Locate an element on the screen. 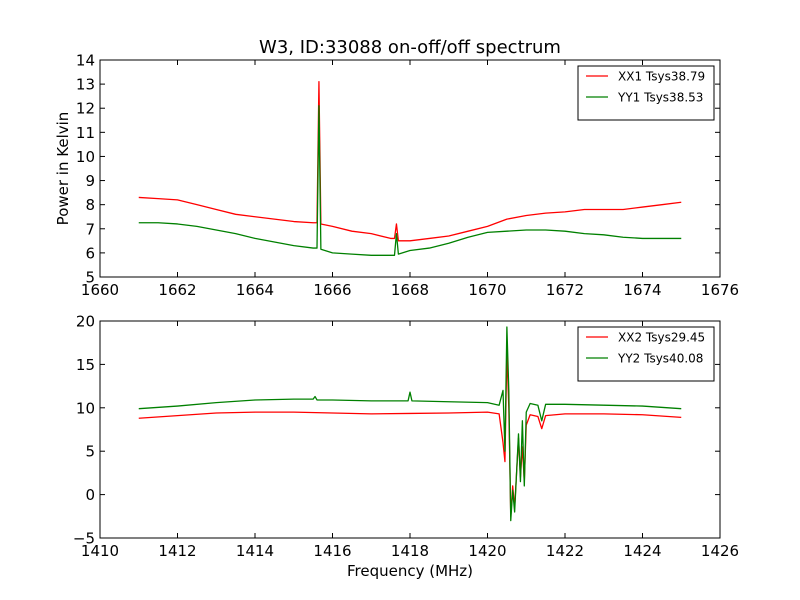 This screenshot has width=800, height=600. x-axis-label: Frequency (MHz) is located at coordinates (410, 571).